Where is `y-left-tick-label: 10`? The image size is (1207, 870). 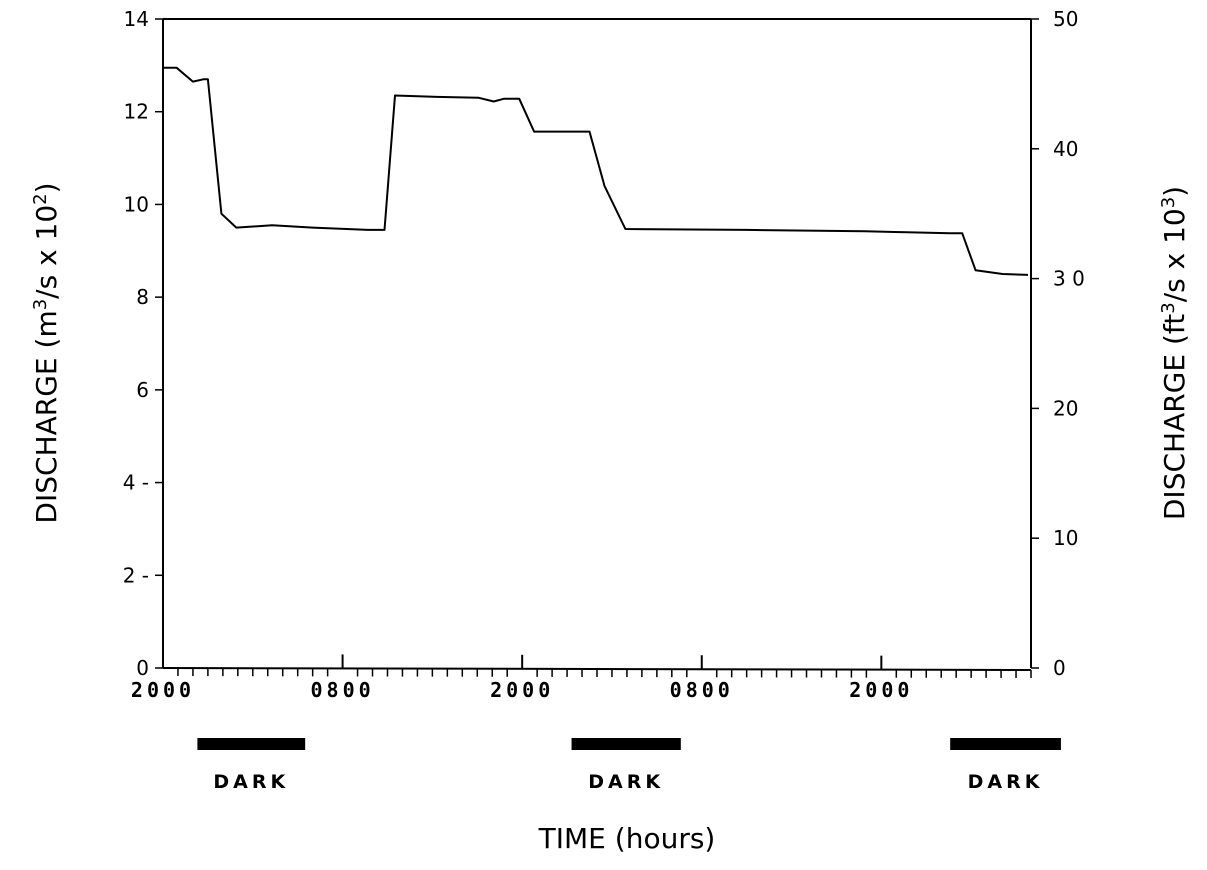
y-left-tick-label: 10 is located at coordinates (136, 204).